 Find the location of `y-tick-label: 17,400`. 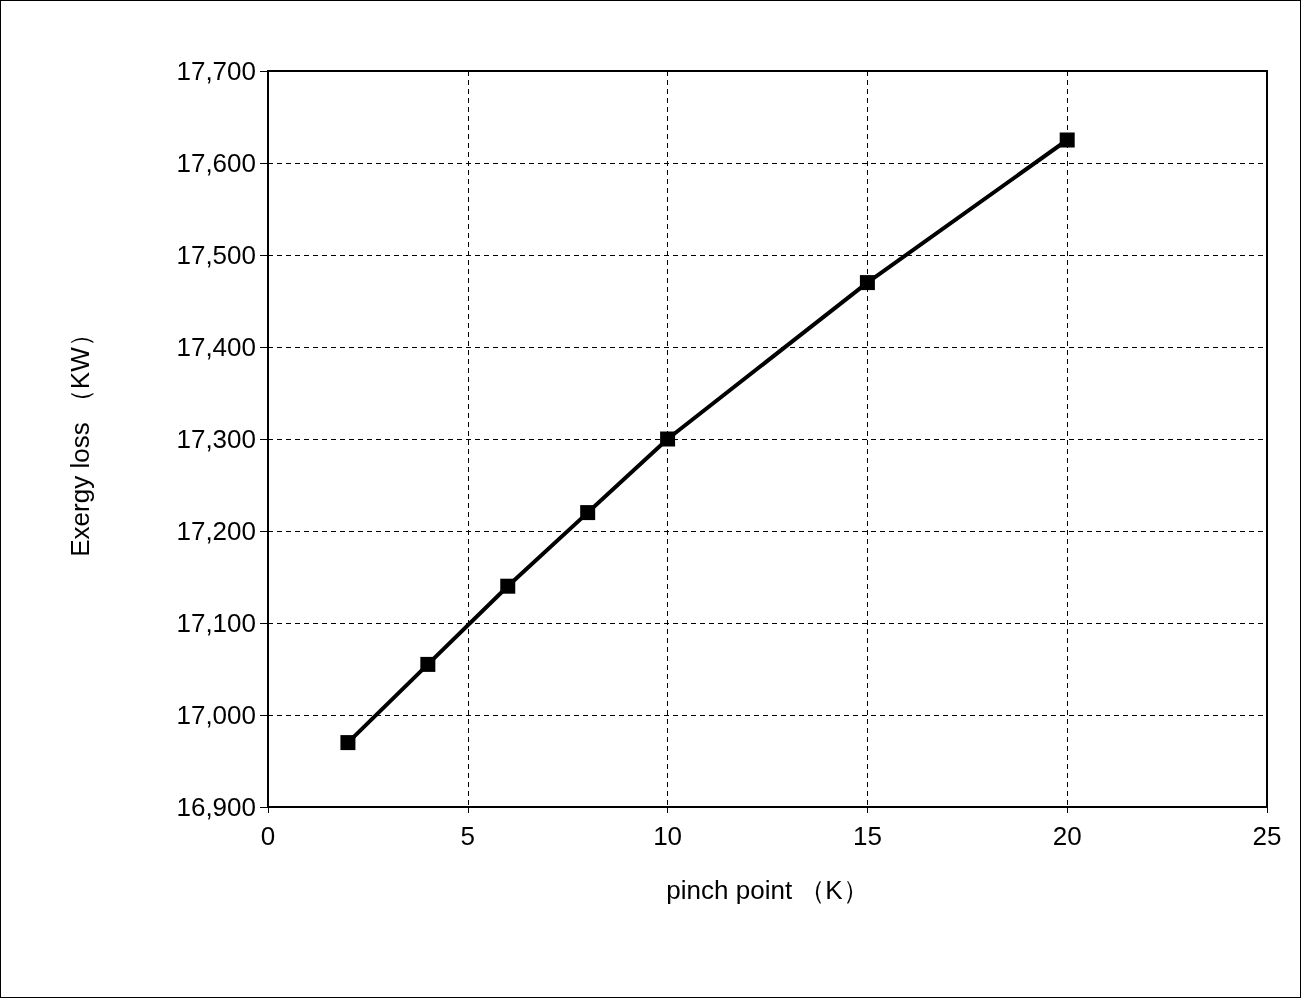

y-tick-label: 17,400 is located at coordinates (216, 347).